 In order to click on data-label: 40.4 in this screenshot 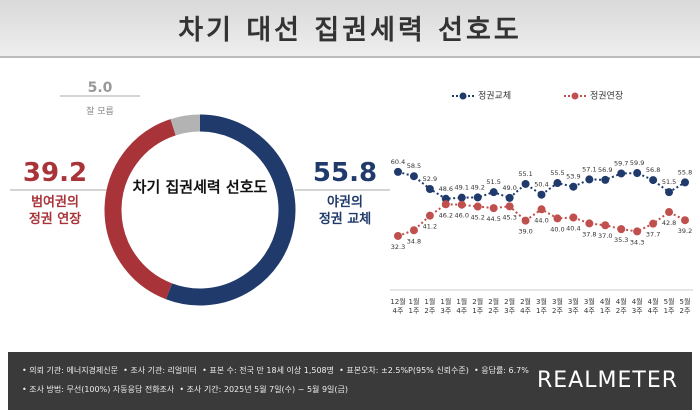, I will do `click(573, 228)`.